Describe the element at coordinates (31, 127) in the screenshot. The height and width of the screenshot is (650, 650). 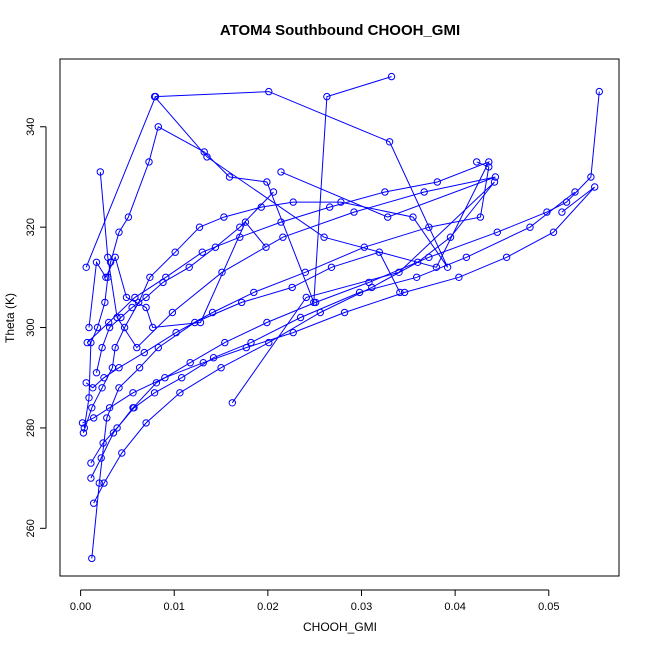
I see `y-tick-label: 340` at that location.